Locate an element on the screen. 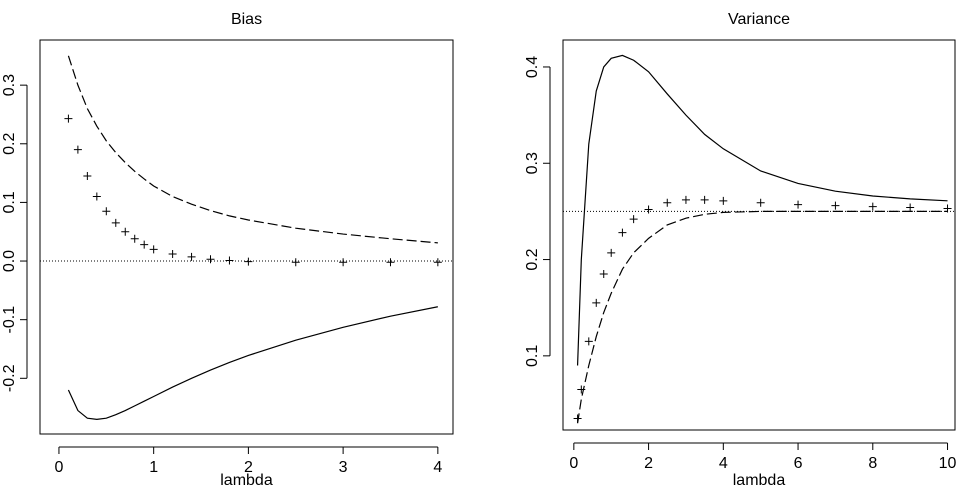 Image resolution: width=957 pixels, height=489 pixels. y-tick-label: -0.1 is located at coordinates (9, 320).